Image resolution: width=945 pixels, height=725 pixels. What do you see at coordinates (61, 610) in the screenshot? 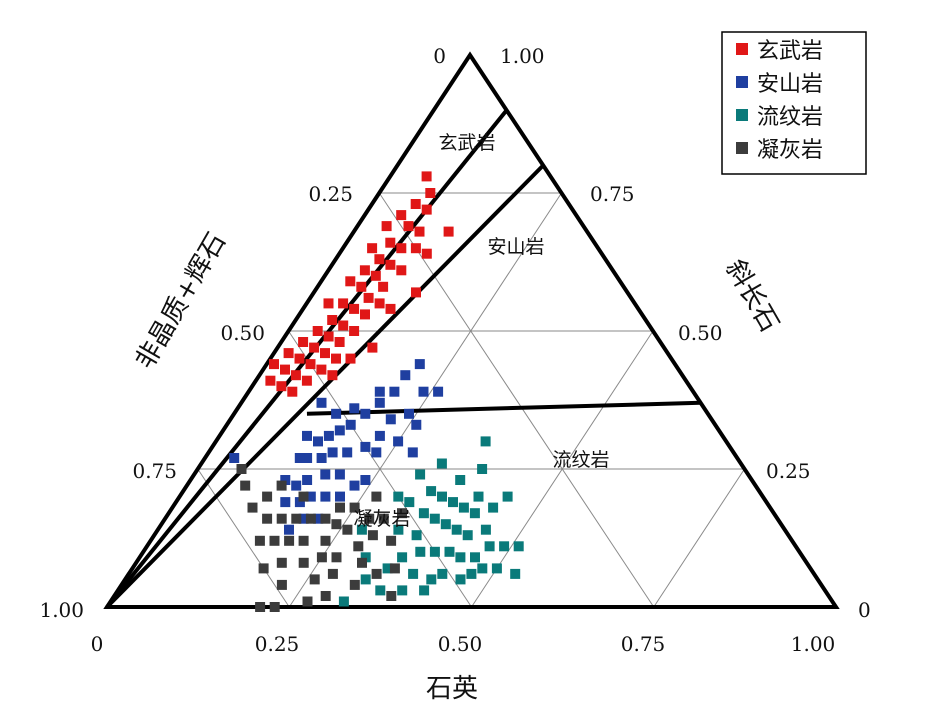
I see `tick-left-100: 1.00` at bounding box center [61, 610].